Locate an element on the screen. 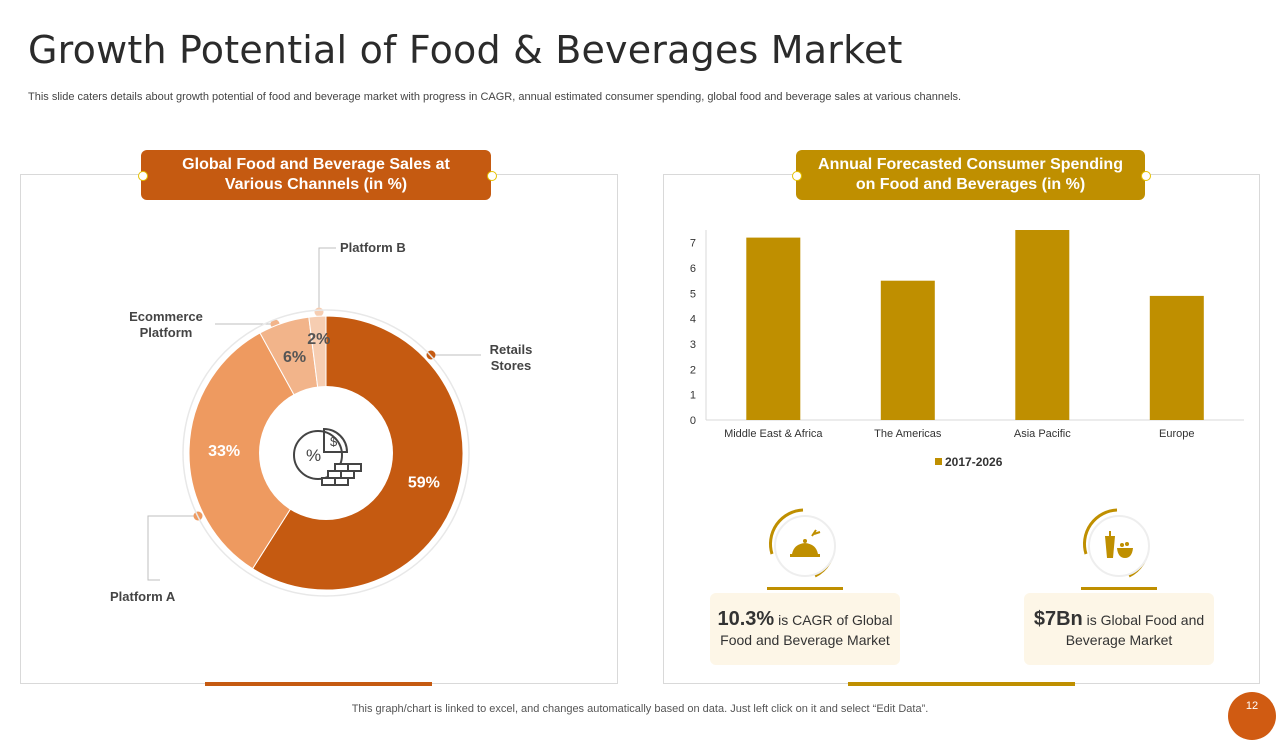 The width and height of the screenshot is (1280, 740). leader-platform-a is located at coordinates (172, 548).